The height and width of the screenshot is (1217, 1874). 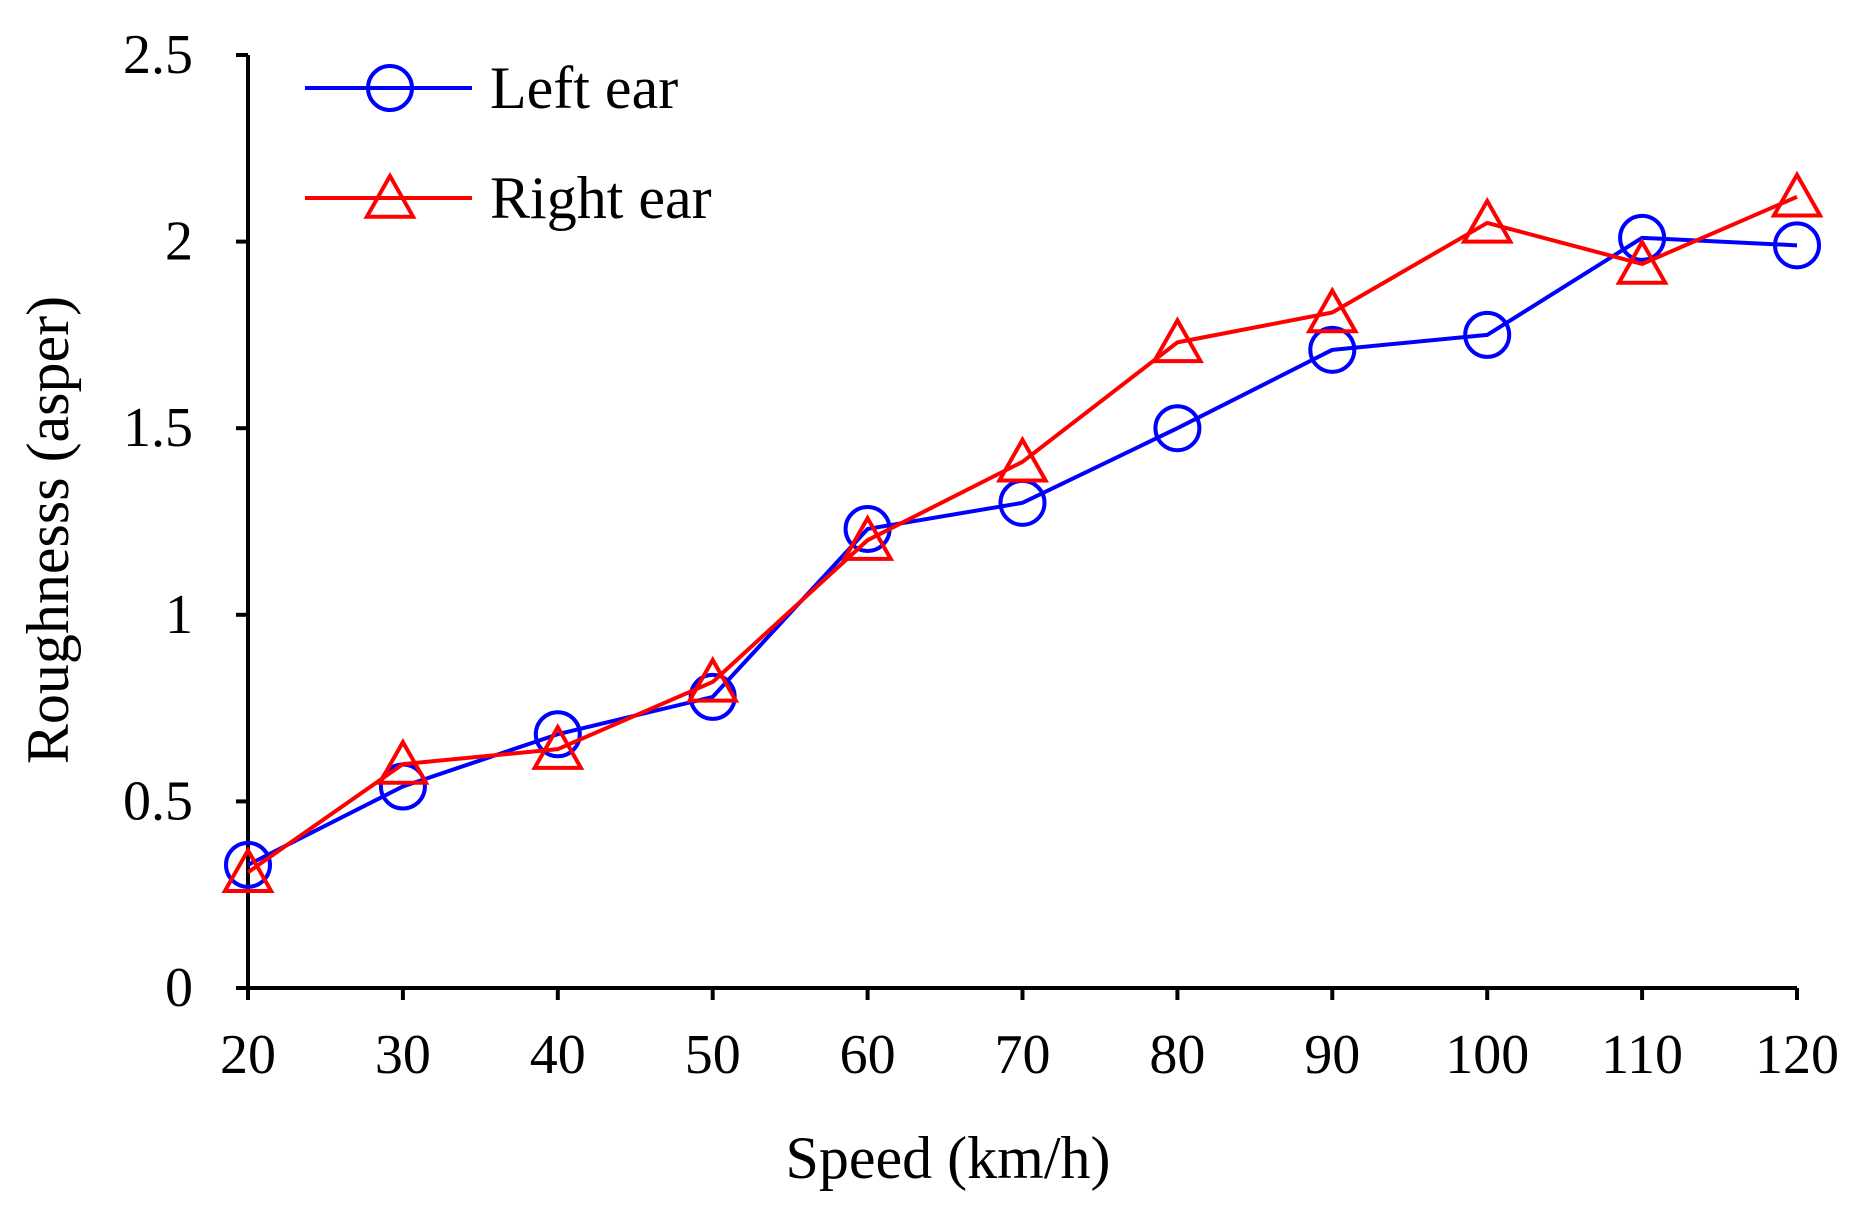 I want to click on x-axis-title: Speed (km/h), so click(x=948, y=1158).